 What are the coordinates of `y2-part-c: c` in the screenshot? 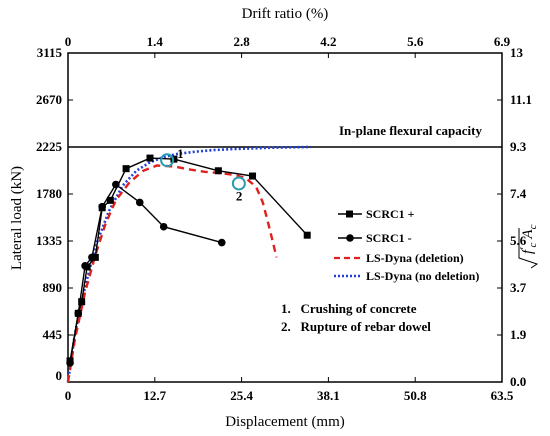 It's located at (533, 244).